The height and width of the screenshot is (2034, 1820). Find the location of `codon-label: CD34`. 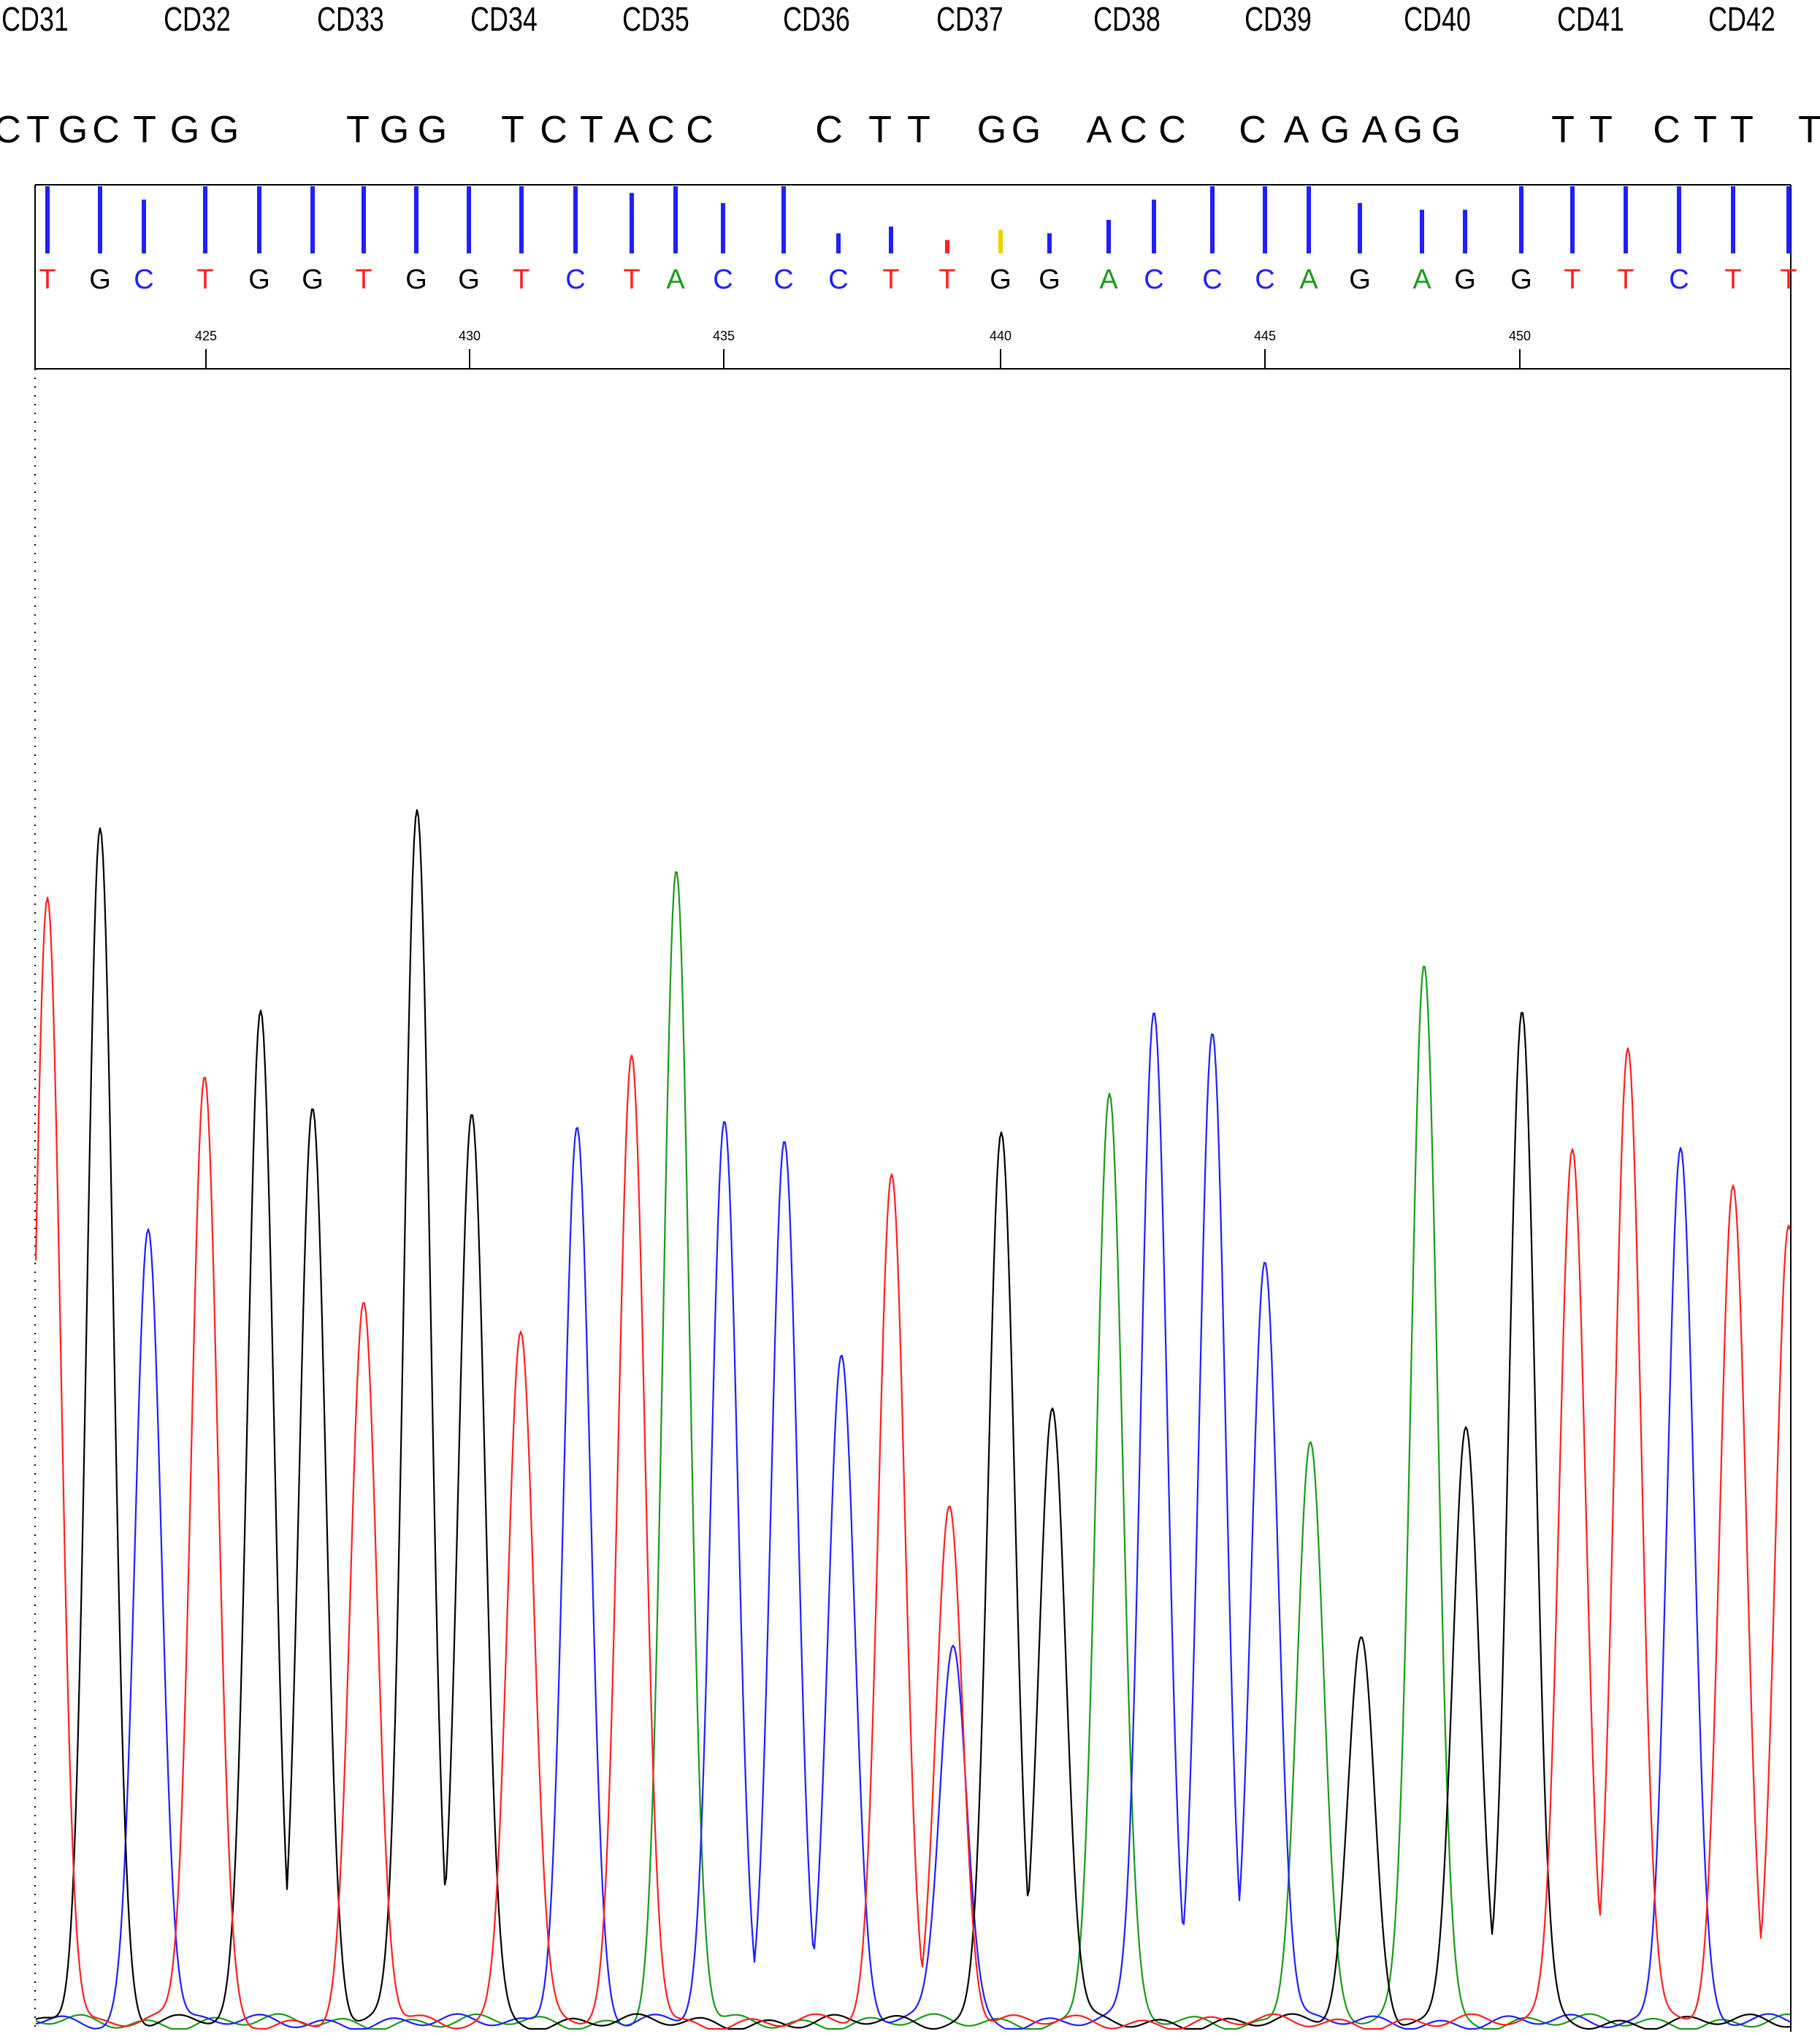

codon-label: CD34 is located at coordinates (504, 19).